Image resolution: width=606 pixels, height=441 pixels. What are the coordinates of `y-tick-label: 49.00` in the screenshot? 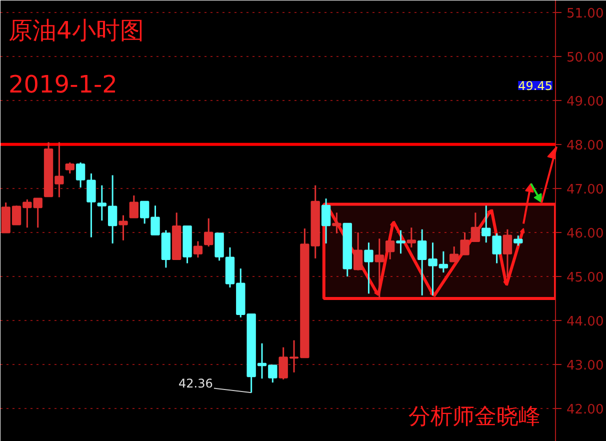 It's located at (585, 102).